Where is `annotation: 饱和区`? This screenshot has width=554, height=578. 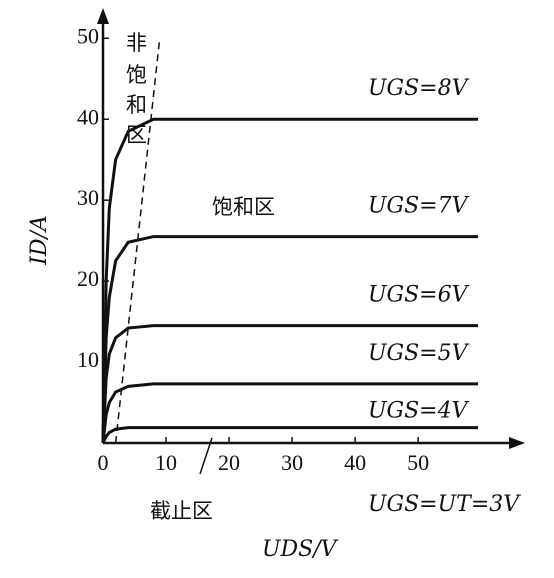 annotation: 饱和区 is located at coordinates (243, 207).